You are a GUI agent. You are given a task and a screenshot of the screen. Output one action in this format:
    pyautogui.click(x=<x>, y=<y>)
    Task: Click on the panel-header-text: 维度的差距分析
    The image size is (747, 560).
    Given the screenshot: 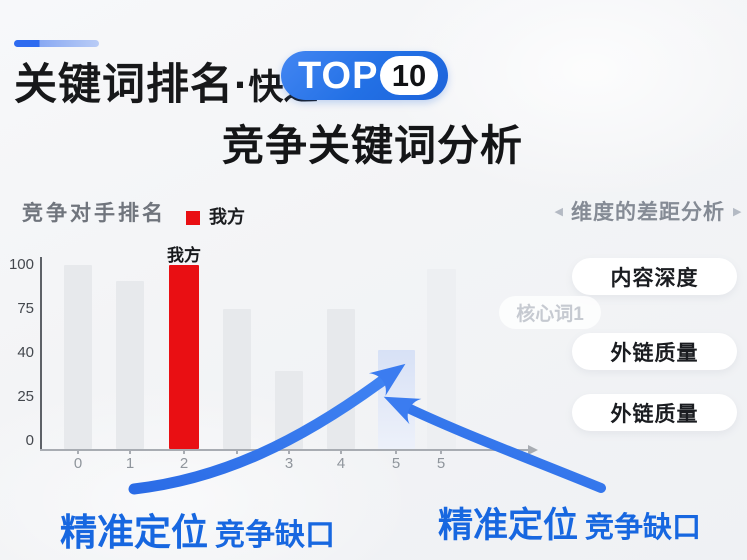 What is the action you would take?
    pyautogui.click(x=648, y=212)
    